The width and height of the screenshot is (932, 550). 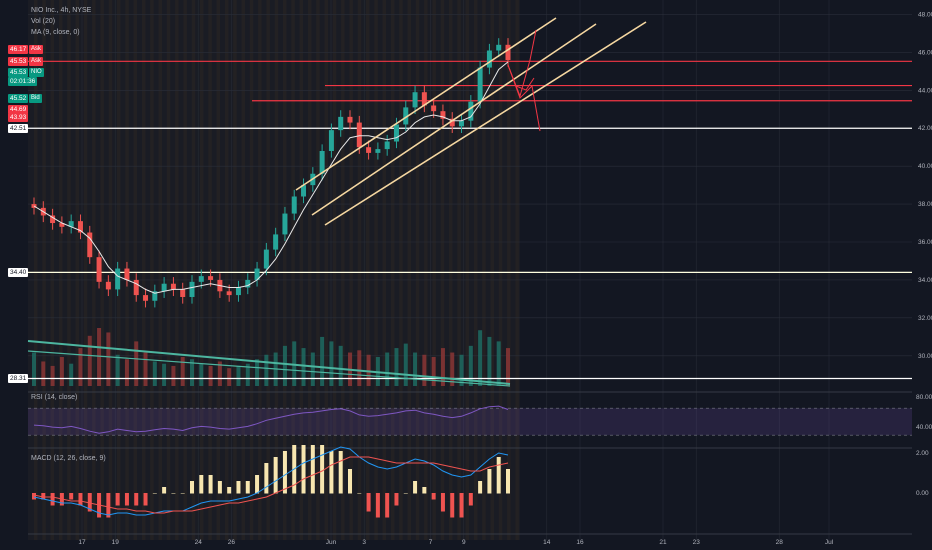 What do you see at coordinates (18, 49) in the screenshot?
I see `price-tag: 46.17` at bounding box center [18, 49].